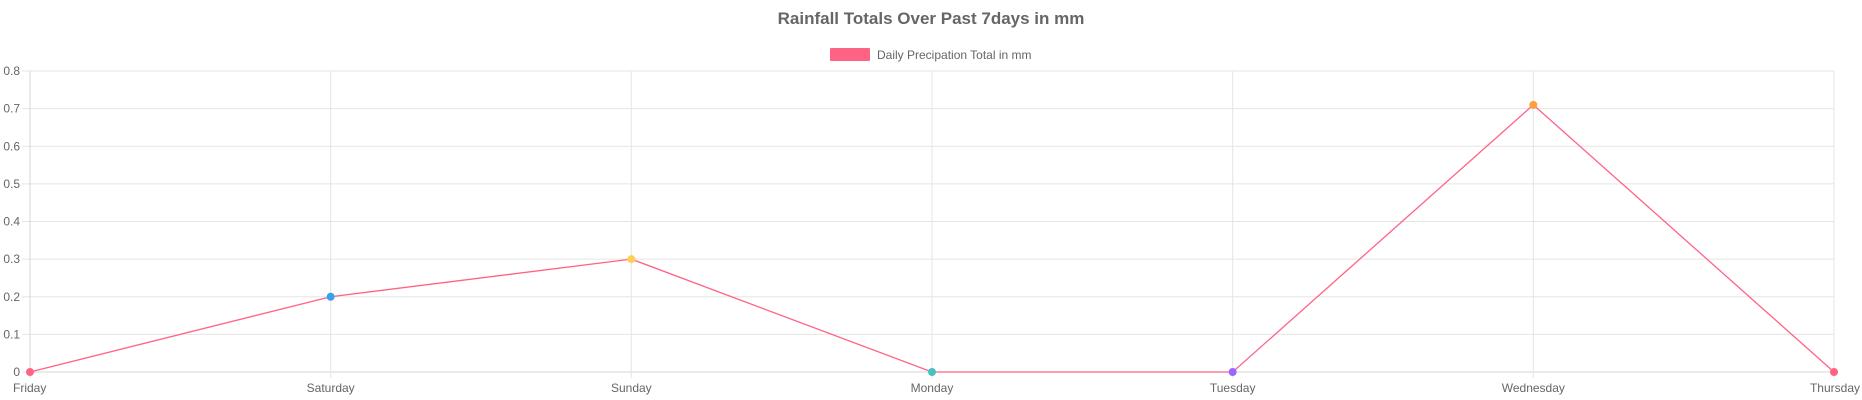 The width and height of the screenshot is (1862, 400). Describe the element at coordinates (29, 388) in the screenshot. I see `x-tick-label: Friday` at that location.